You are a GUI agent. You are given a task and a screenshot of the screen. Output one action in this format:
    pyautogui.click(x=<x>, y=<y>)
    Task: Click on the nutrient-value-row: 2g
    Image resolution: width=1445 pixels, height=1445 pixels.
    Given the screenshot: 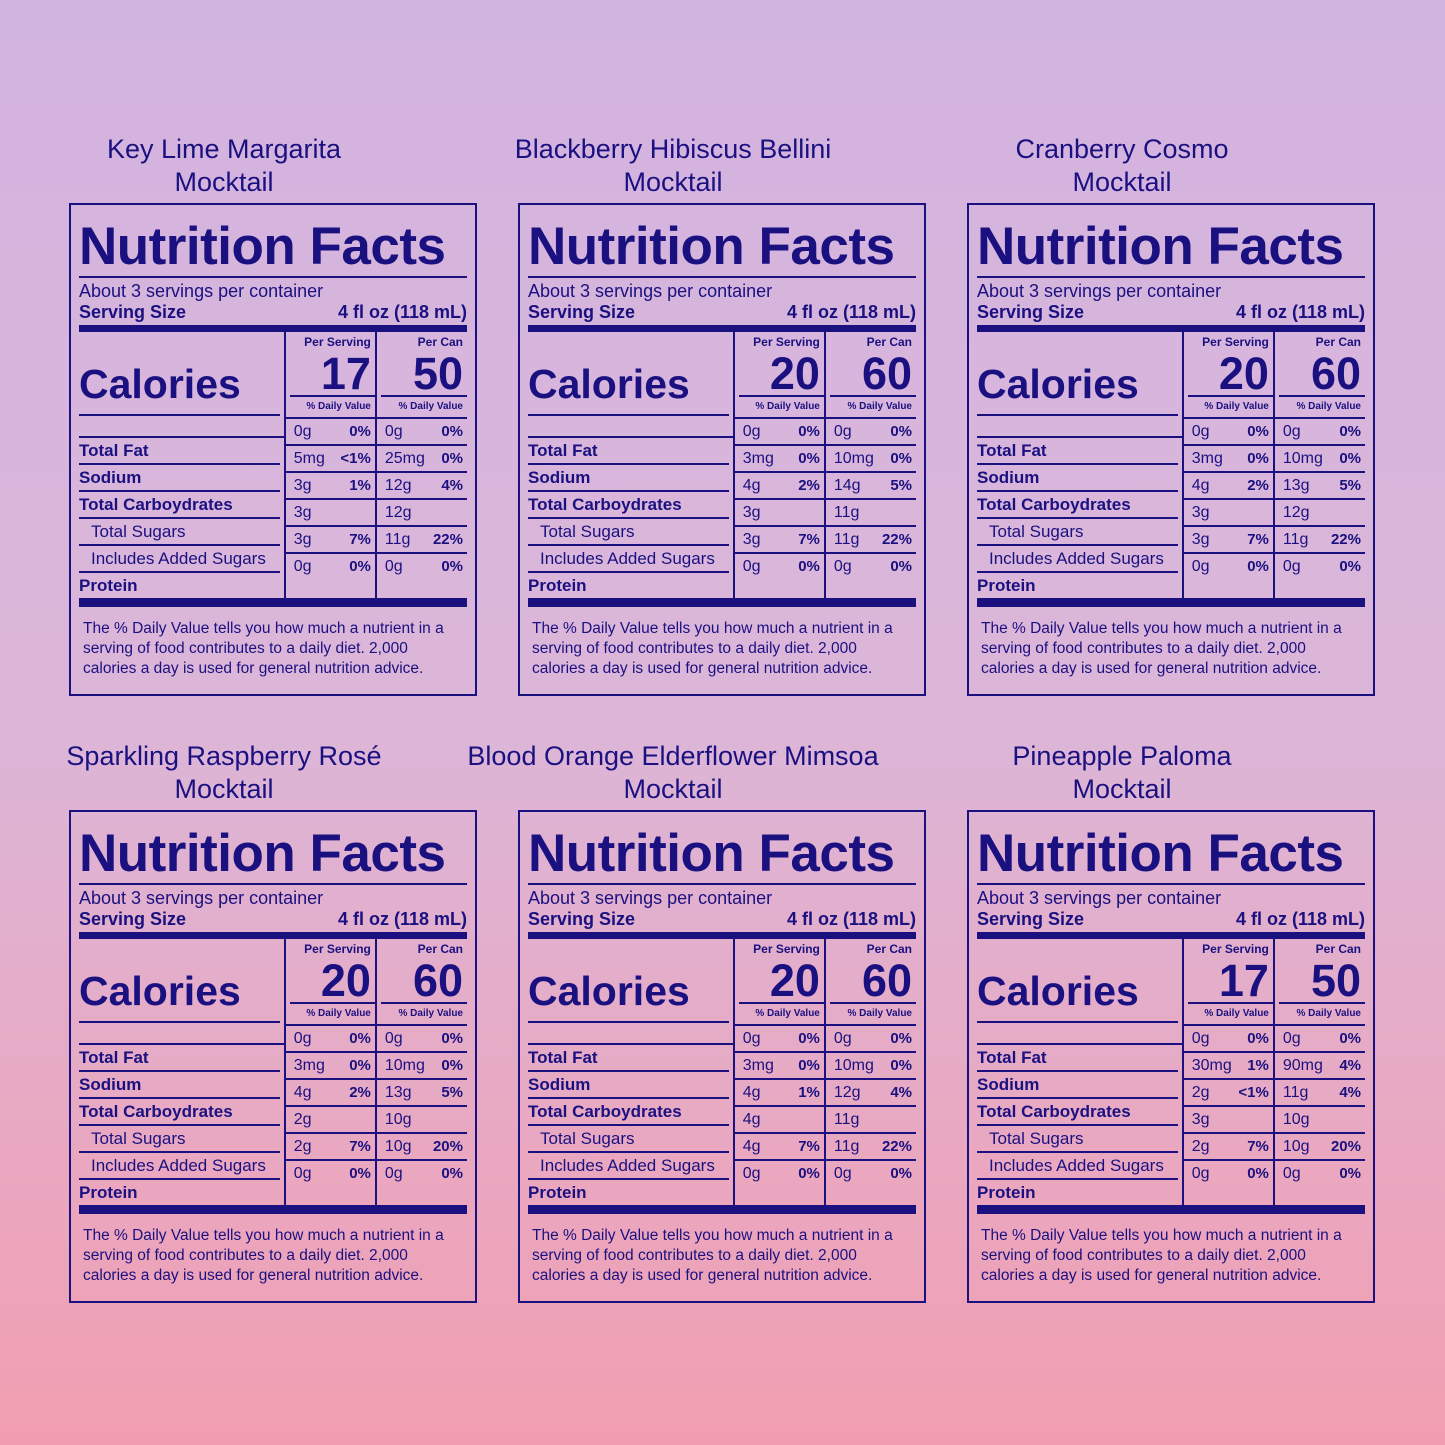 What is the action you would take?
    pyautogui.click(x=330, y=1120)
    